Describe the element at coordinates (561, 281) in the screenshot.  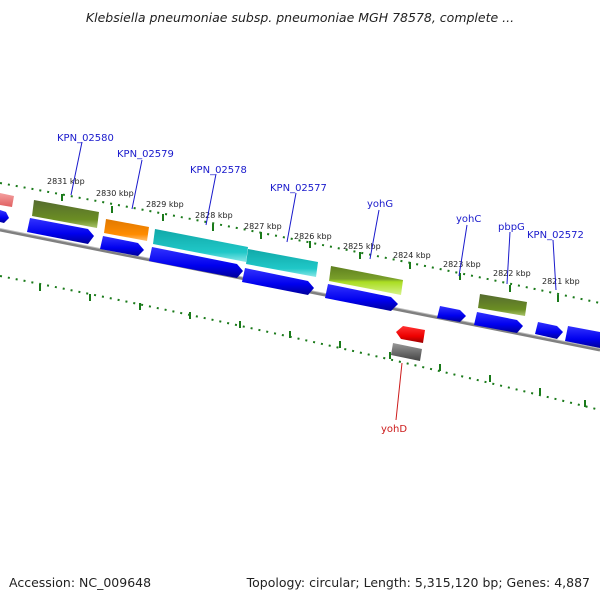
I see `tick-label-2821: 2821 kbp` at that location.